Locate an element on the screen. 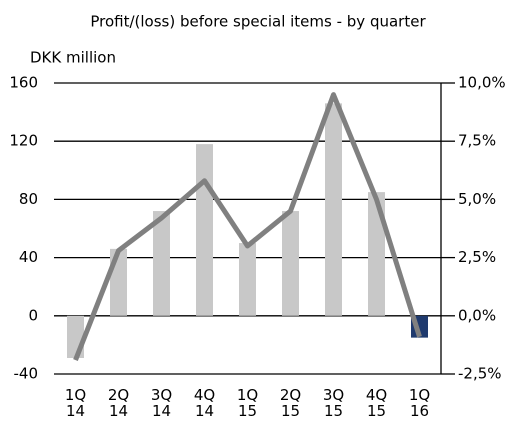  y2-tick-label: -2,5% is located at coordinates (480, 374).